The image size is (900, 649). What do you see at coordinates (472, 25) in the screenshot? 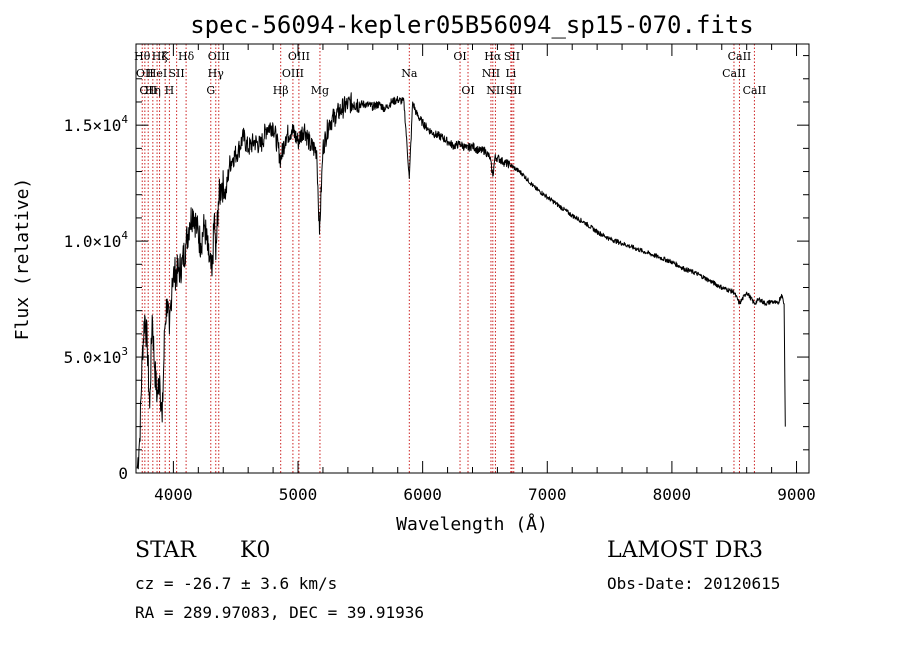
I see `chart-title: spec-56094-kepler05B56094_sp15-070.fits` at bounding box center [472, 25].